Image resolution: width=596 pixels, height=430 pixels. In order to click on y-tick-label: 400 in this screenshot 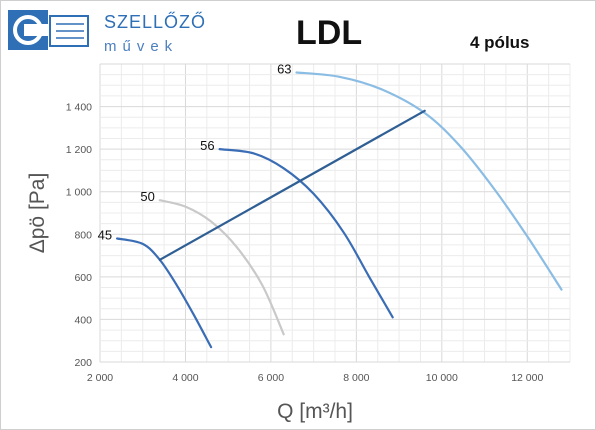, I will do `click(83, 320)`.